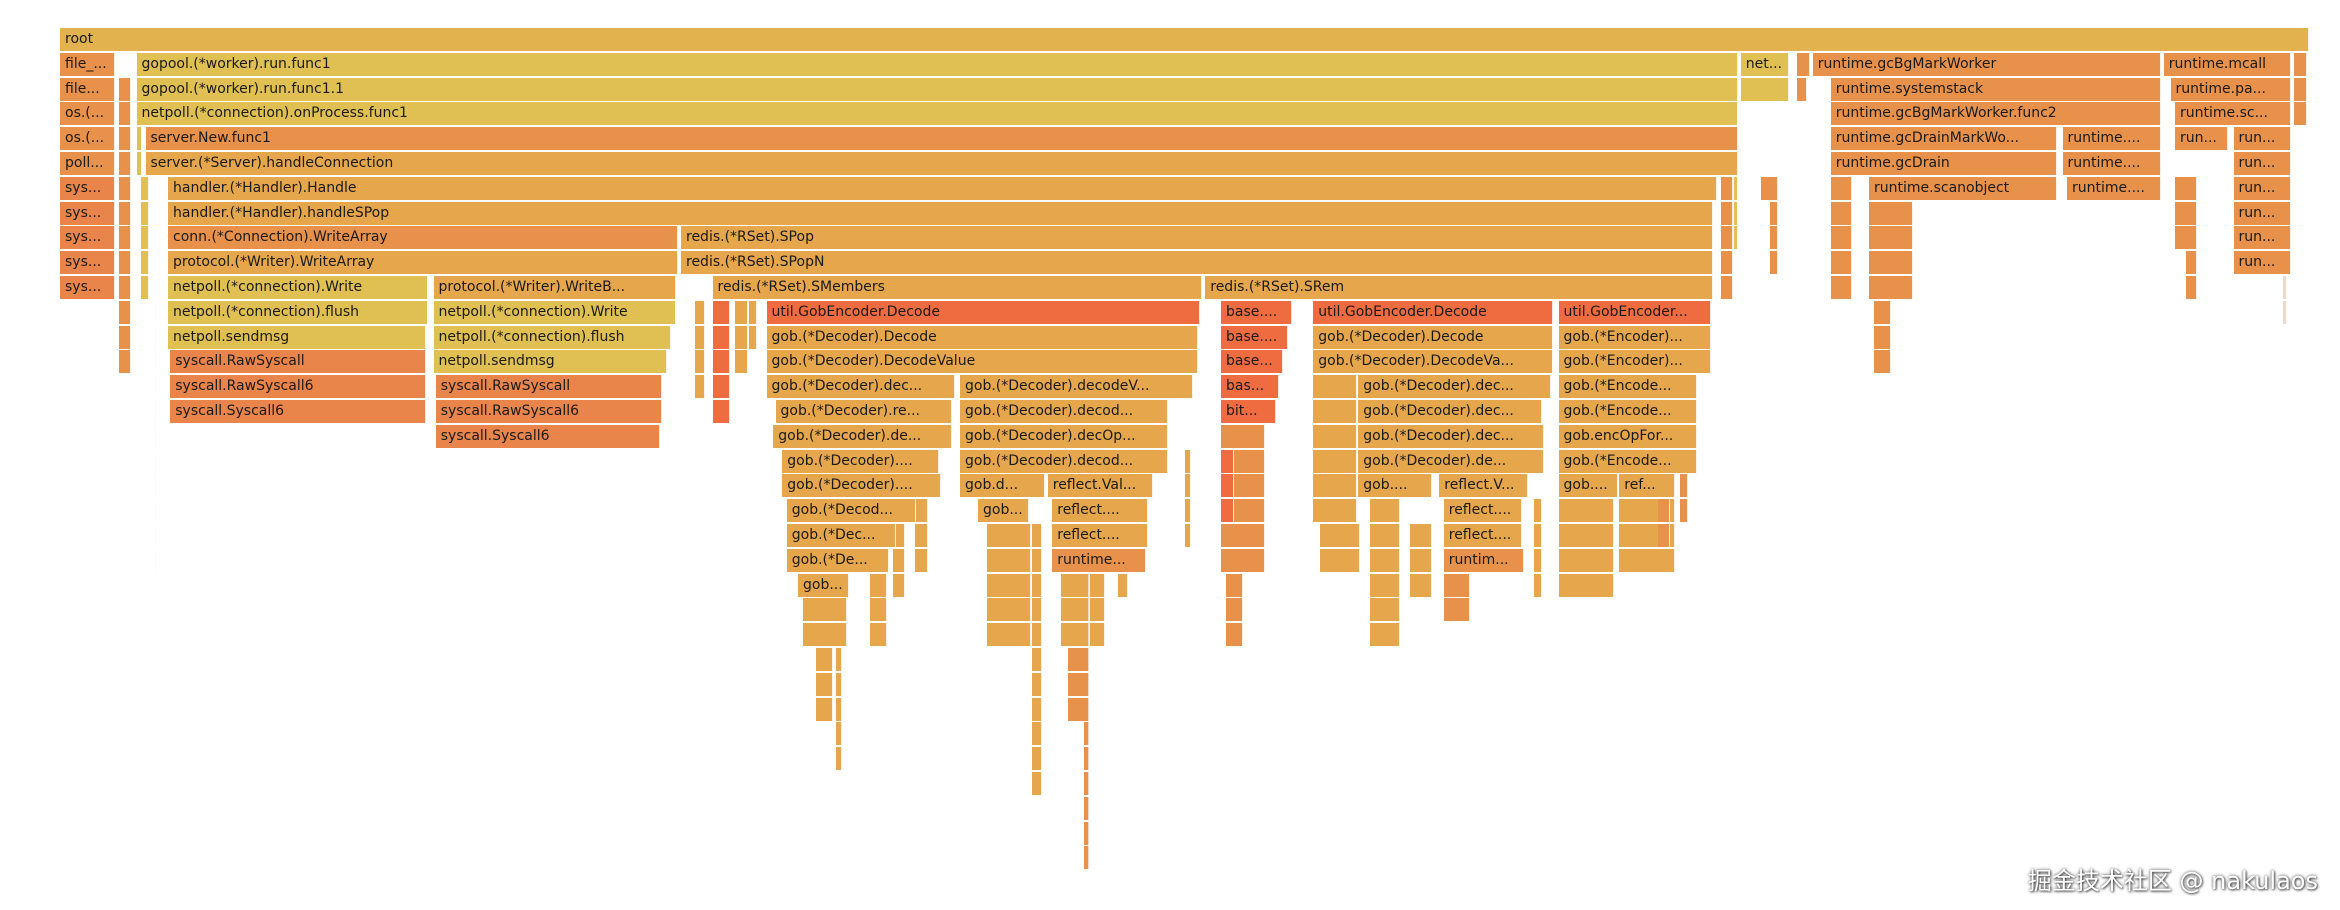 The image size is (2340, 910). Describe the element at coordinates (1197, 238) in the screenshot. I see `flame-frame: redis.(*RSet).SPop` at that location.